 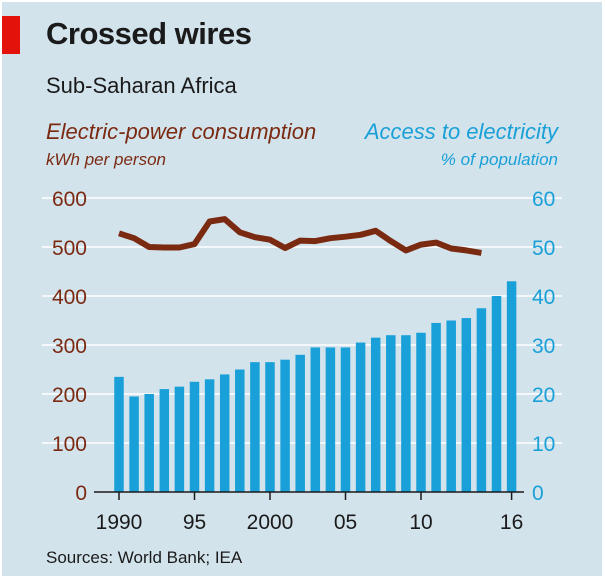 What do you see at coordinates (543, 444) in the screenshot?
I see `right-tick-label: 10` at bounding box center [543, 444].